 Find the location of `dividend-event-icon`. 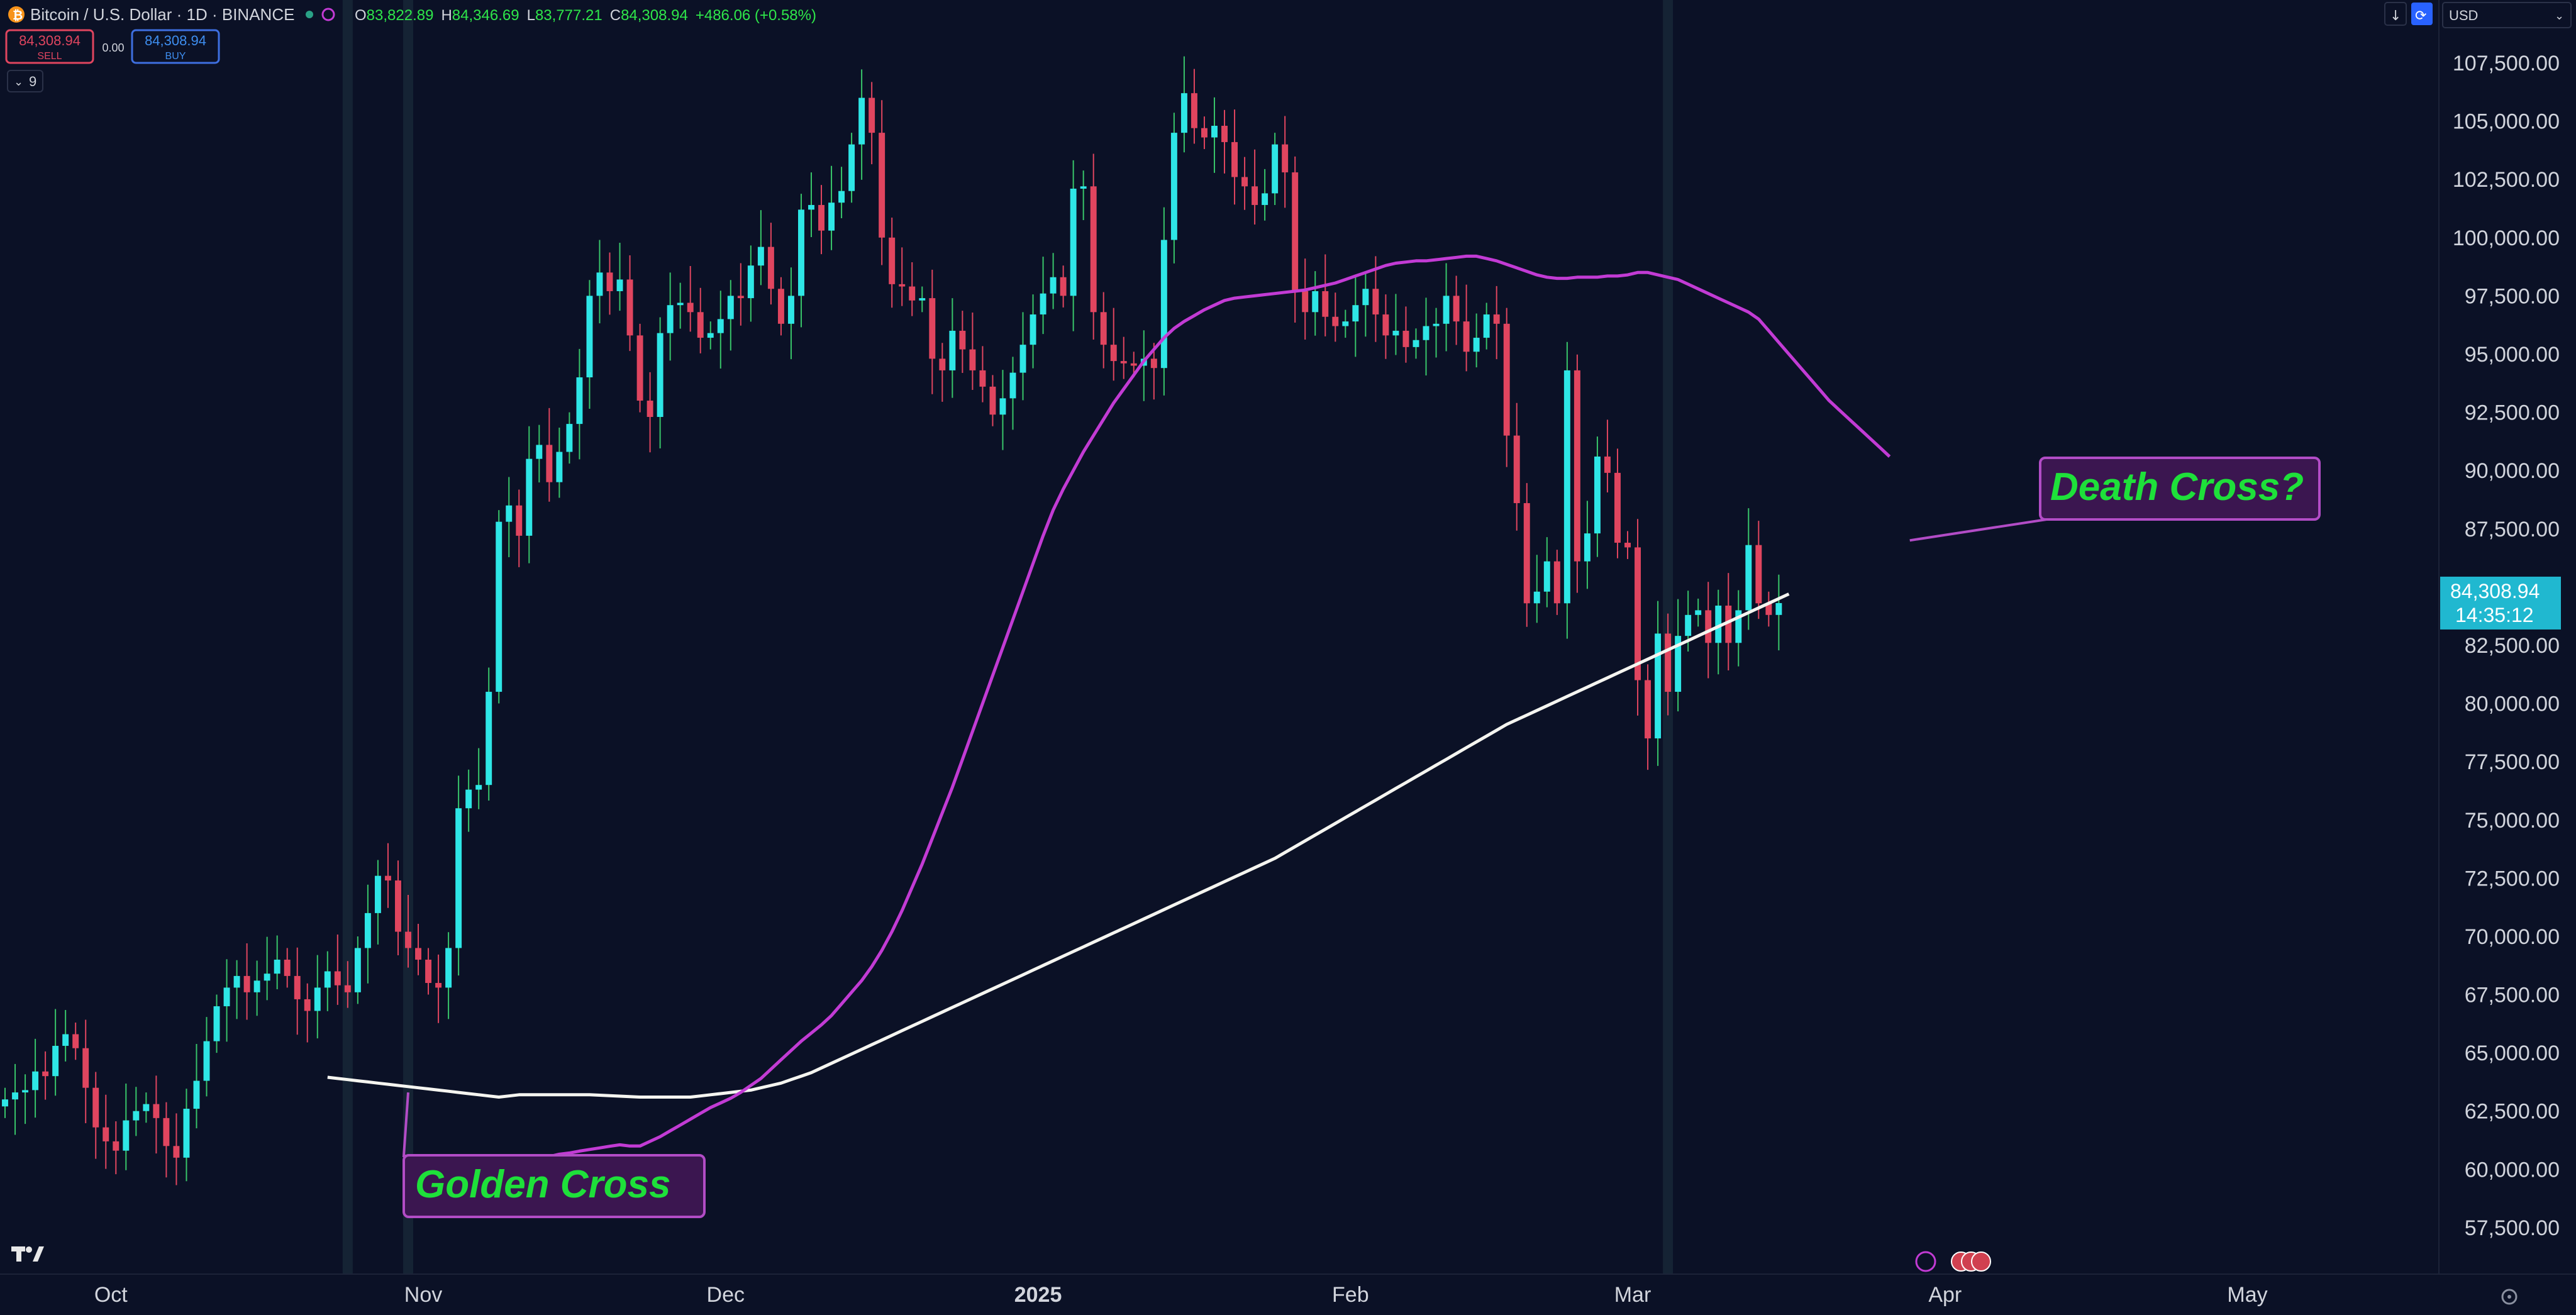

dividend-event-icon is located at coordinates (1925, 1261).